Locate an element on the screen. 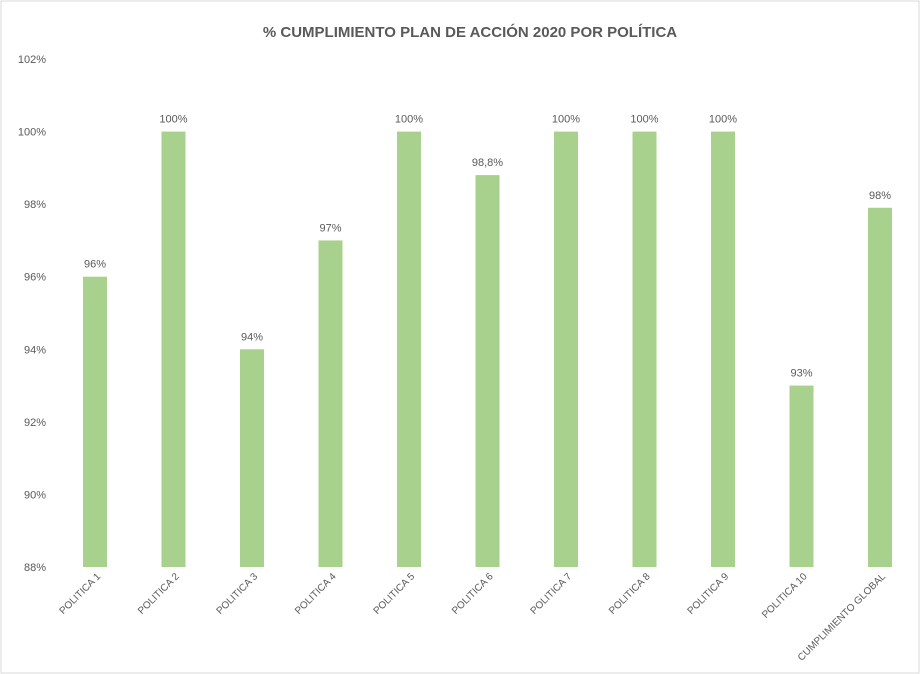 The width and height of the screenshot is (920, 674). data-label: 93% is located at coordinates (801, 374).